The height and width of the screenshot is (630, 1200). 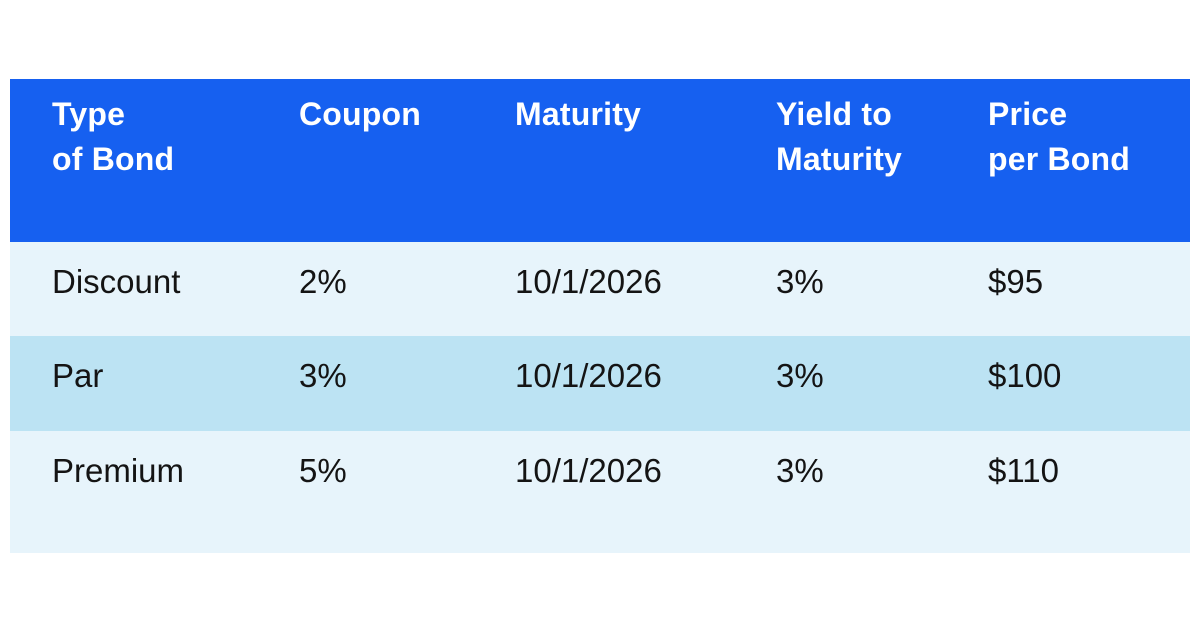 I want to click on cell-premium-type: Premium, so click(x=118, y=470).